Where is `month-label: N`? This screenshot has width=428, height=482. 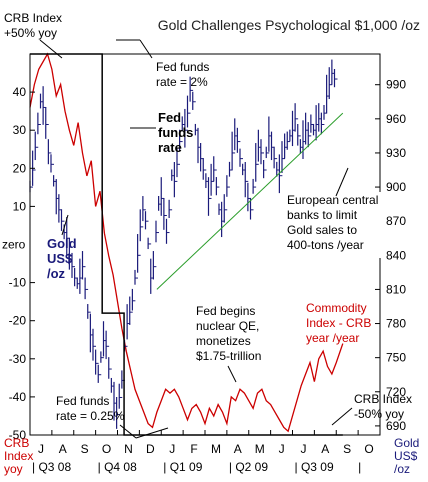 month-label: N is located at coordinates (128, 449).